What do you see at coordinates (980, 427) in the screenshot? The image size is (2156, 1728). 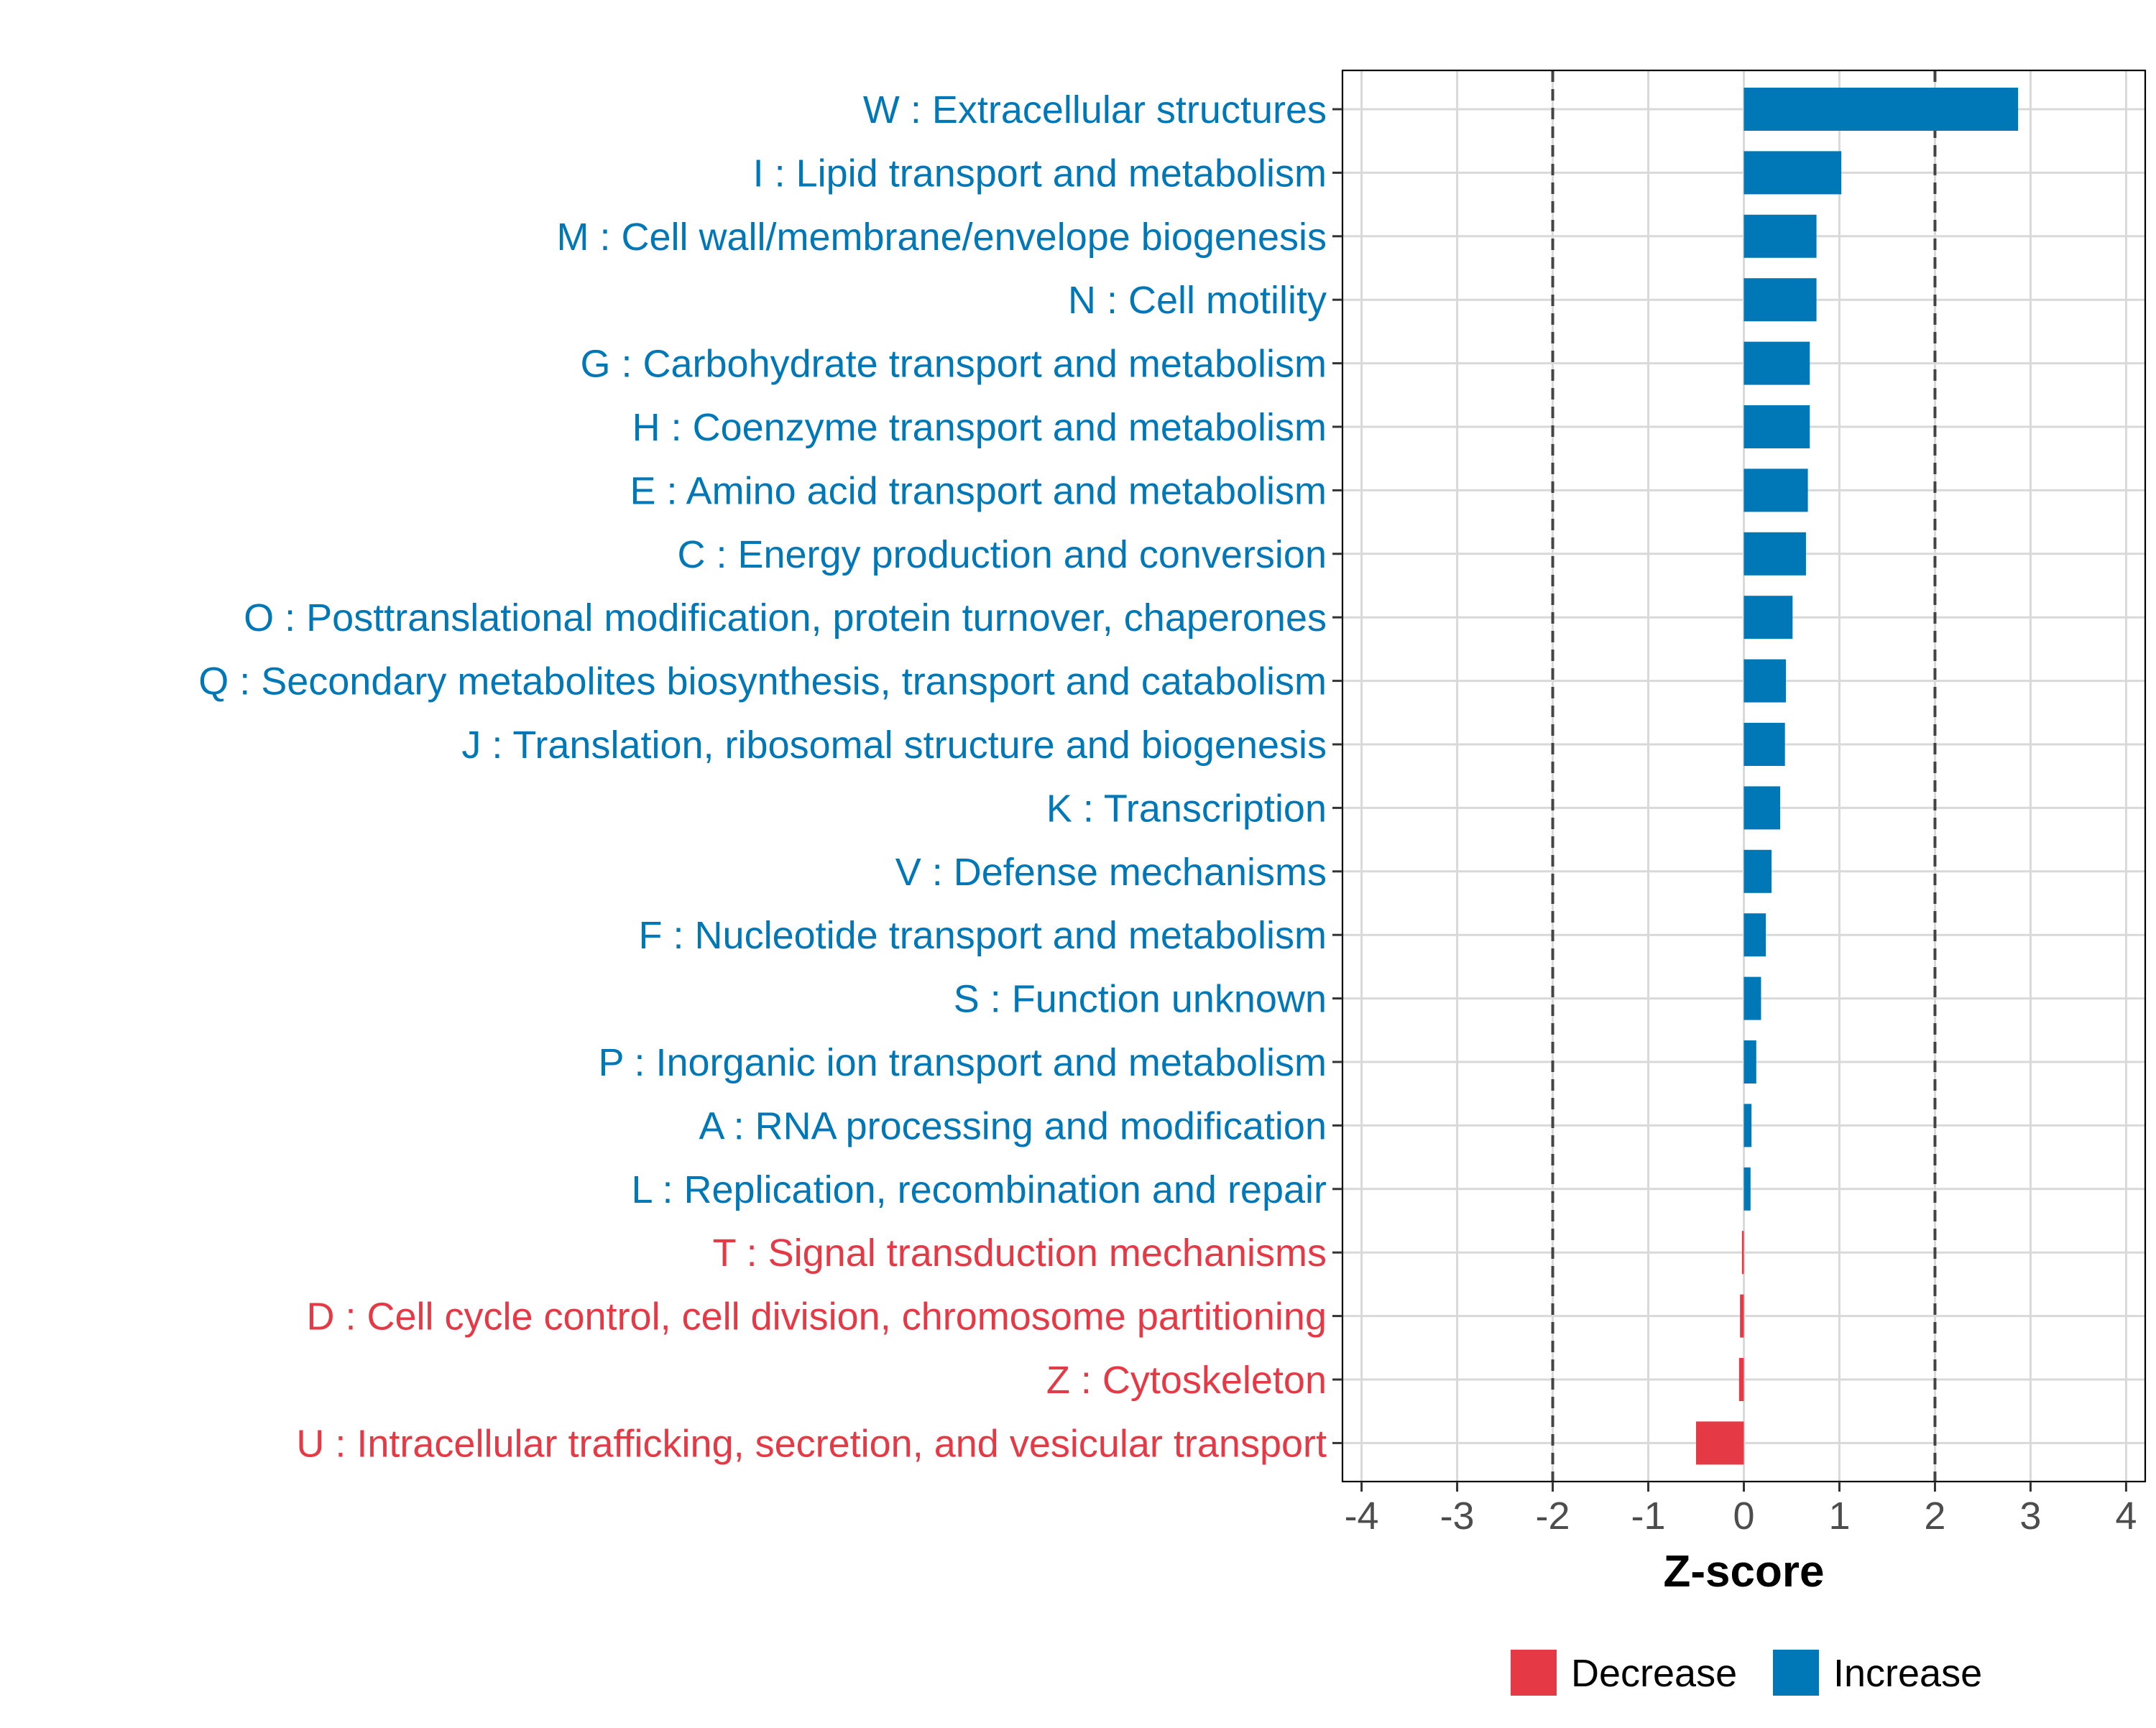 I see `category-label: H : Coenzyme transport and metabolism` at bounding box center [980, 427].